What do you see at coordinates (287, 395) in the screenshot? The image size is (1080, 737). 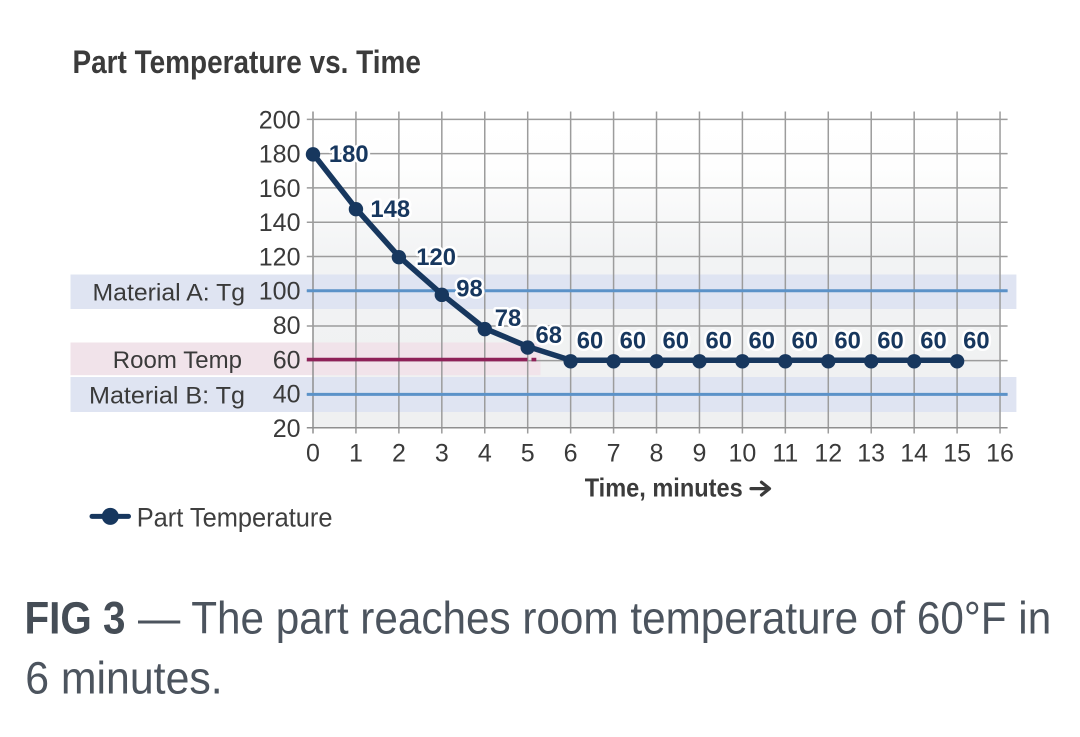 I see `svg-text: 40` at bounding box center [287, 395].